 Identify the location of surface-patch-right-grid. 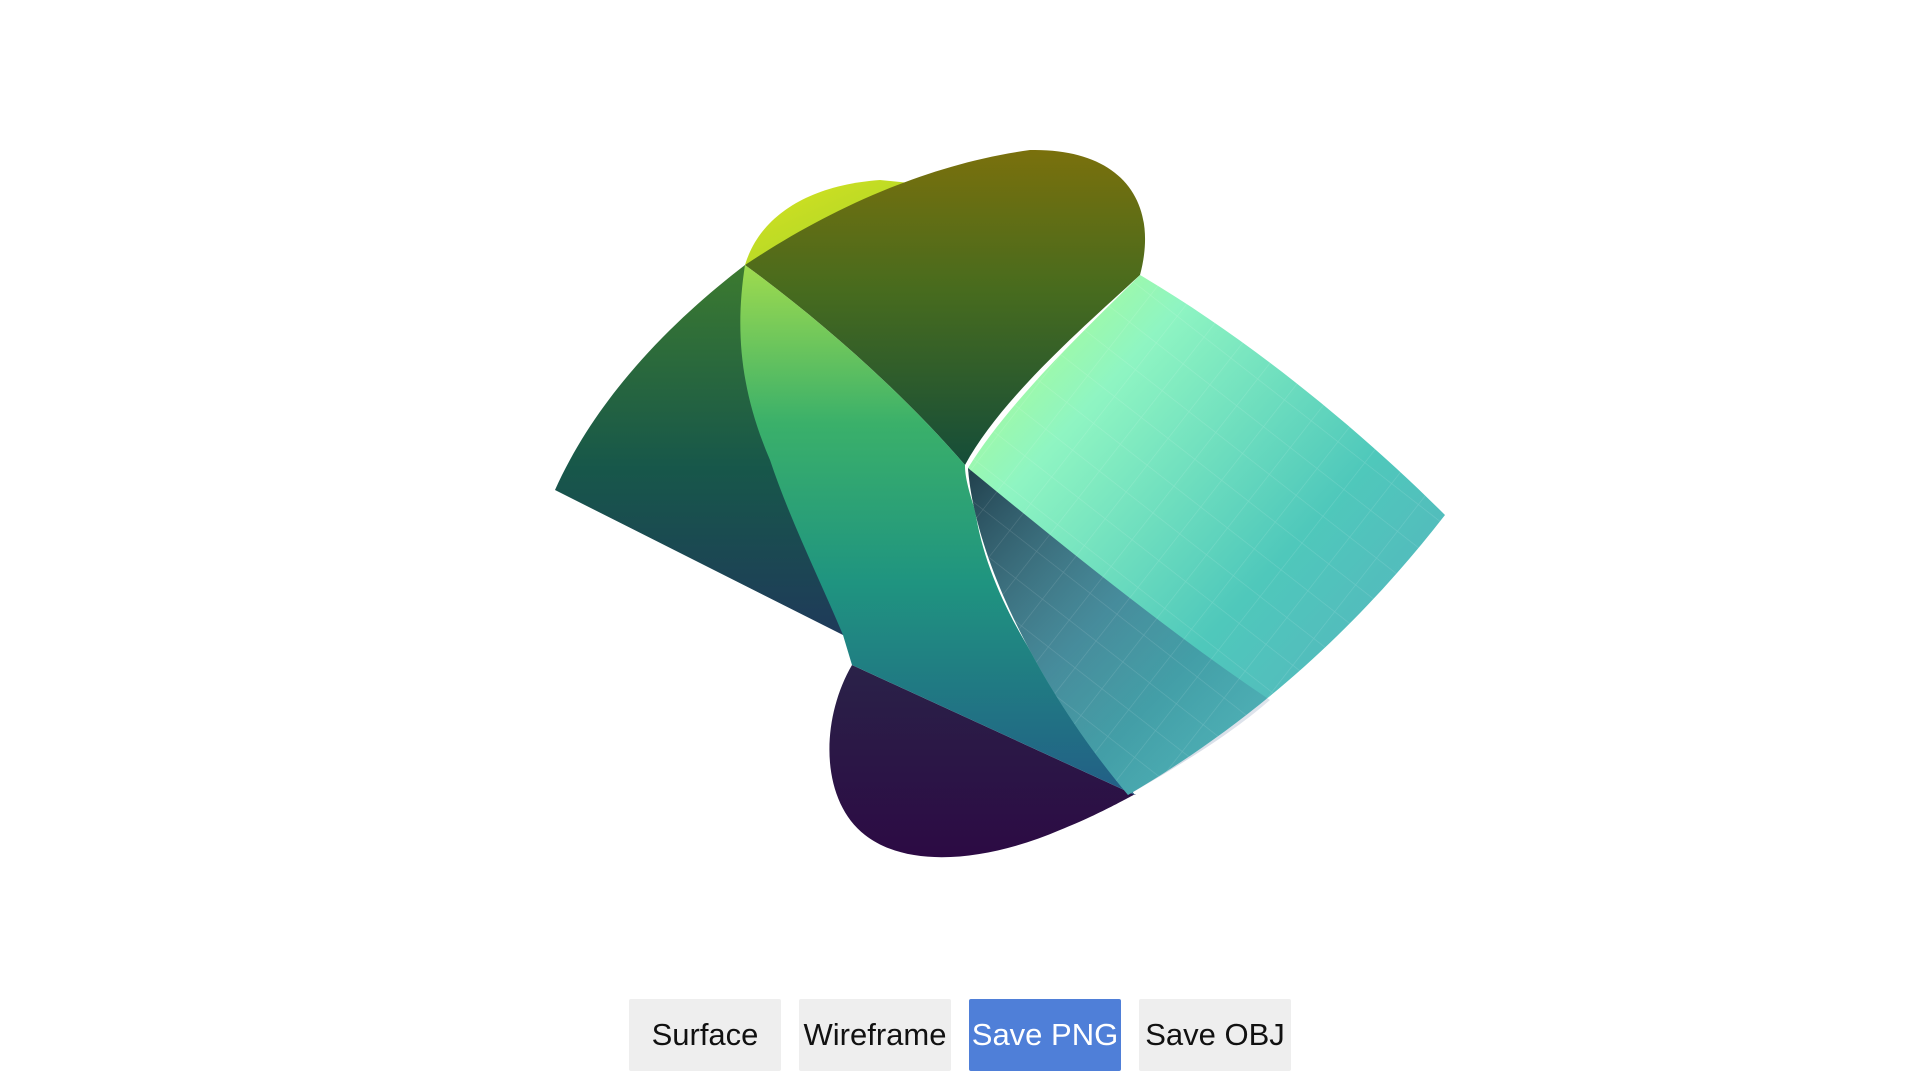
(1206, 535).